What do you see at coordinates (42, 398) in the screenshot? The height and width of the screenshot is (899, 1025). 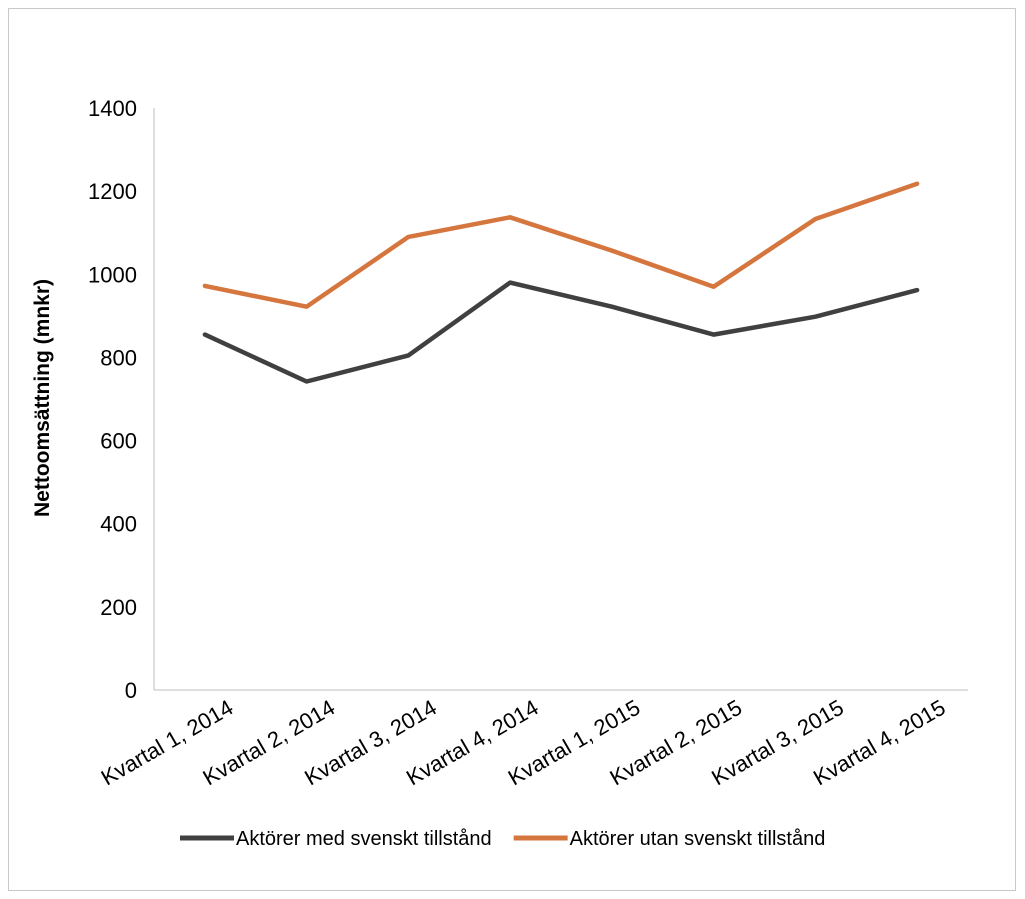 I see `y-axis-title: Nettoomsättning (mnkr)` at bounding box center [42, 398].